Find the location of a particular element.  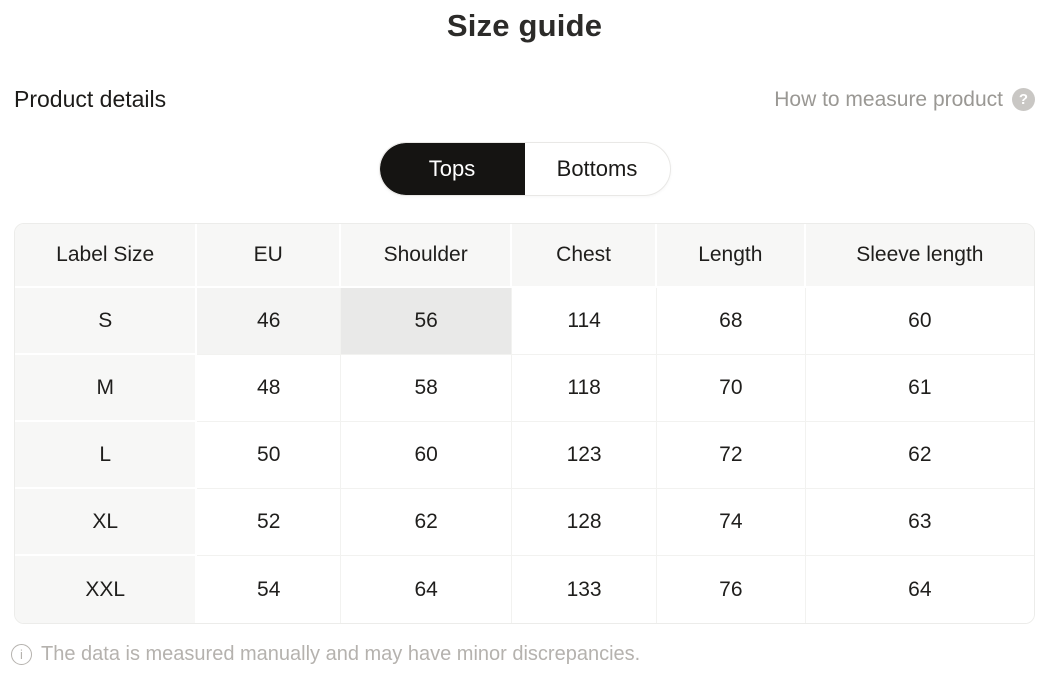

size-cell-s-length: 68 is located at coordinates (731, 321).